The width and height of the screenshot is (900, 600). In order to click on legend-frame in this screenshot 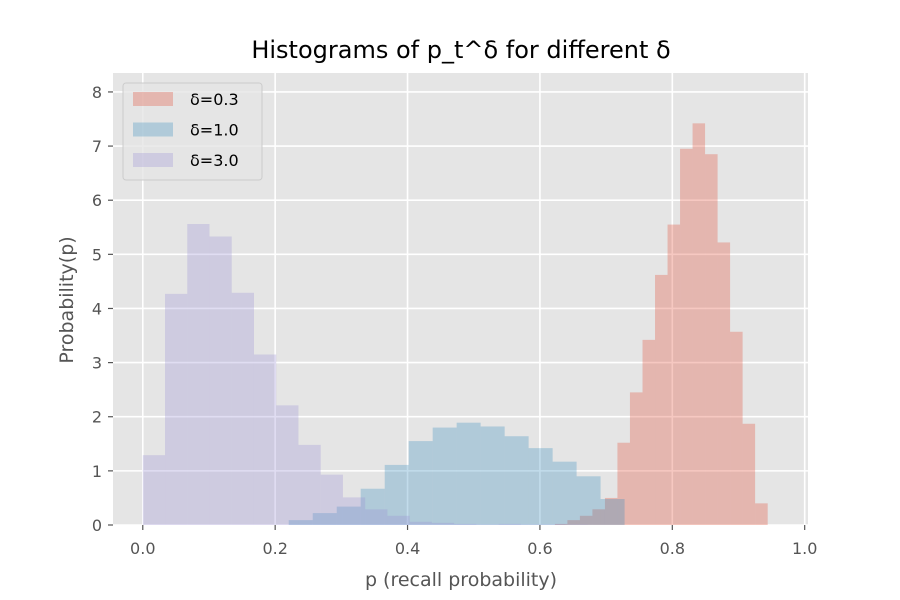, I will do `click(192, 131)`.